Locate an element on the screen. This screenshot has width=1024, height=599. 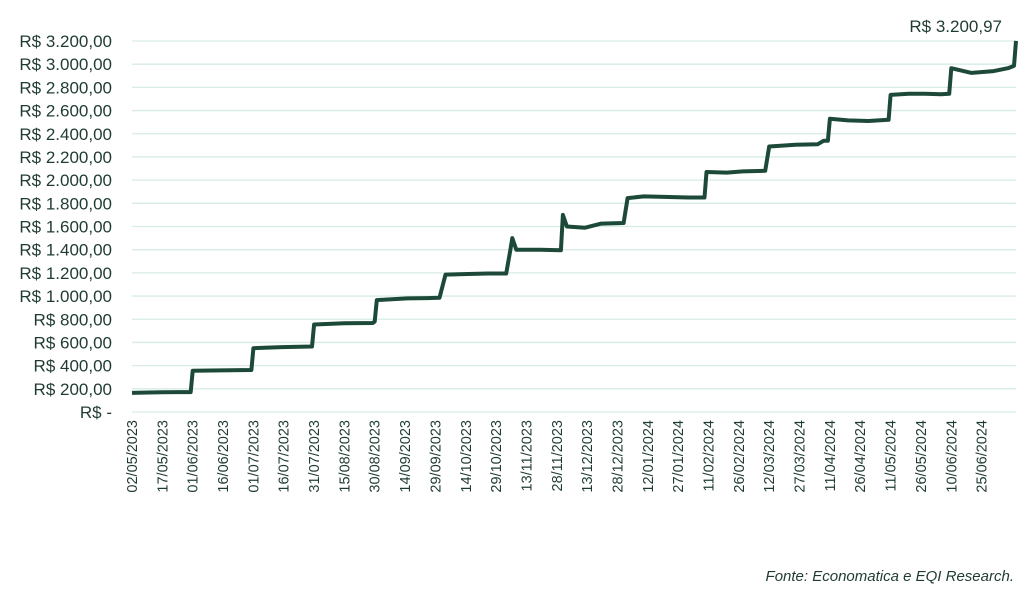
x-tick-label: 31/07/2023 is located at coordinates (315, 456).